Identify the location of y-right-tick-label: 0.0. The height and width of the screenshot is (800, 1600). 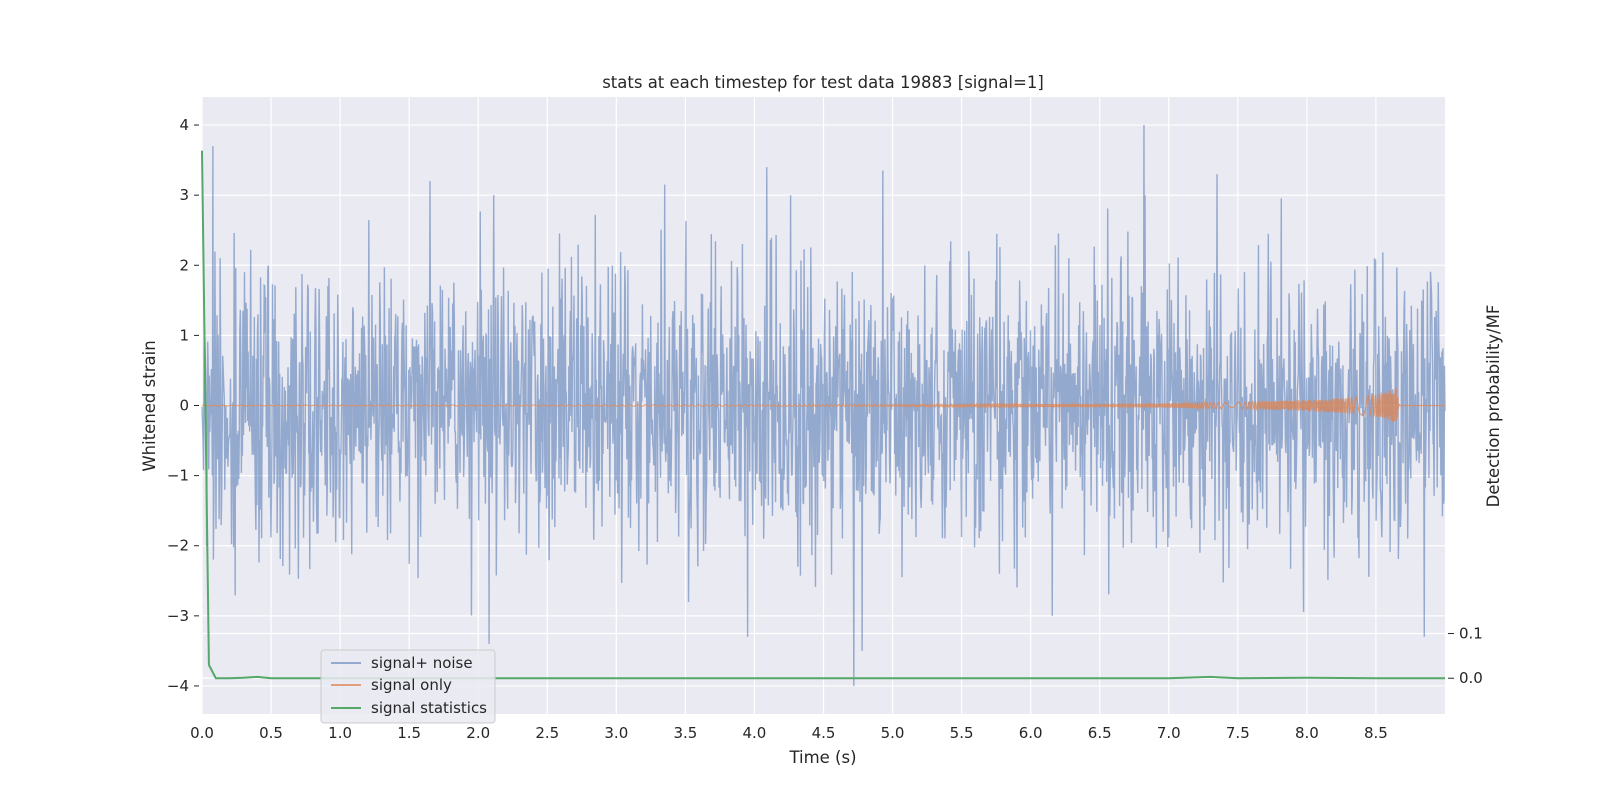
(1471, 678).